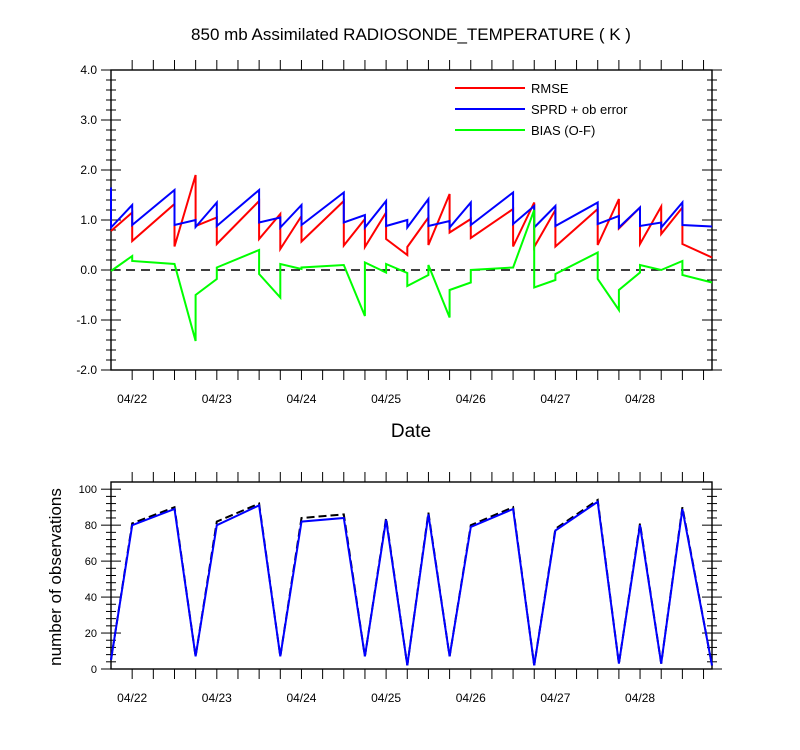 The width and height of the screenshot is (800, 750). I want to click on legend-label-1: SPRD + ob error, so click(579, 109).